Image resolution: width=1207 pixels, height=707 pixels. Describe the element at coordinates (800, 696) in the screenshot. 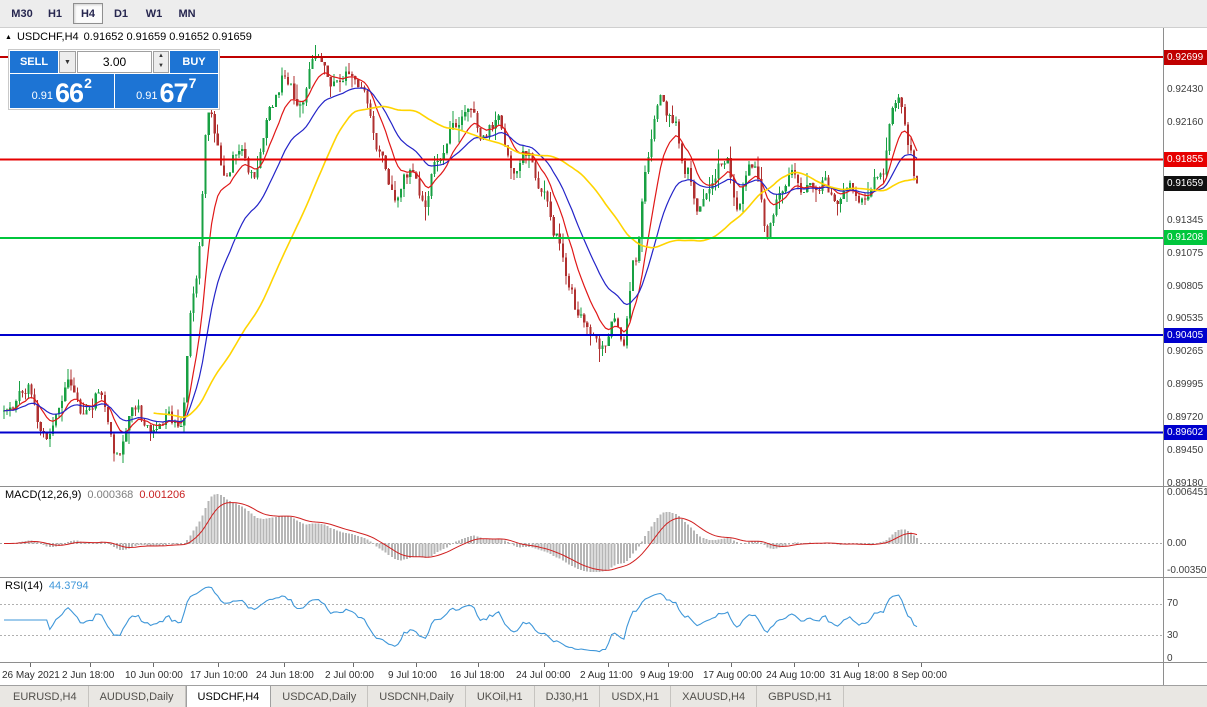

I see `tab-gbpusd-h1: GBPUSD,H1` at that location.